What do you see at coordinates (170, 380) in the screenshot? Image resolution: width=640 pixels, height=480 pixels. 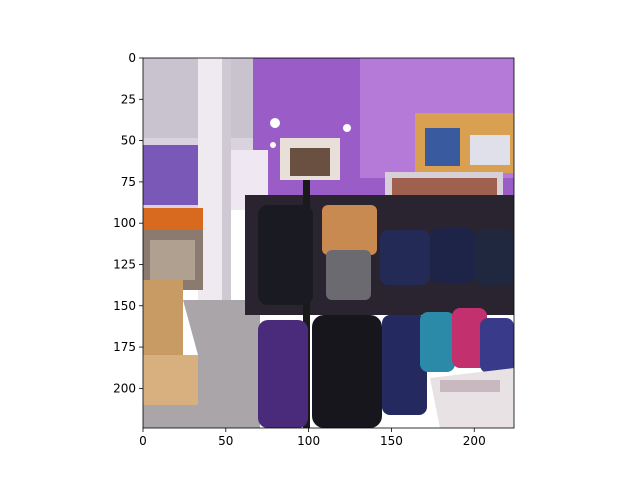 I see `cardboard-box-lower` at bounding box center [170, 380].